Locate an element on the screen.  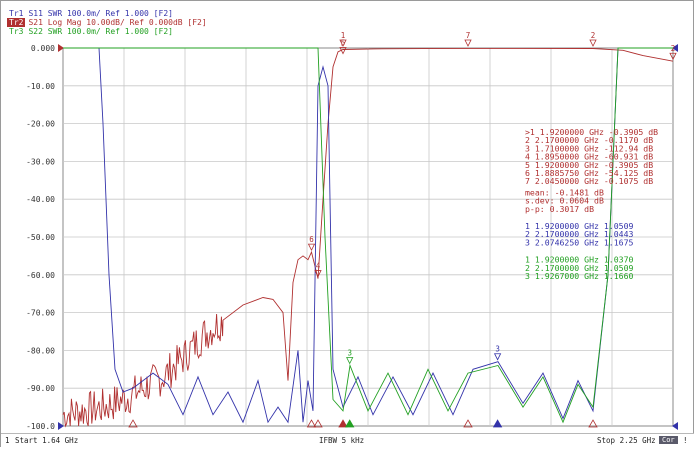
y-tick-label: -100.0 is located at coordinates (40, 426).